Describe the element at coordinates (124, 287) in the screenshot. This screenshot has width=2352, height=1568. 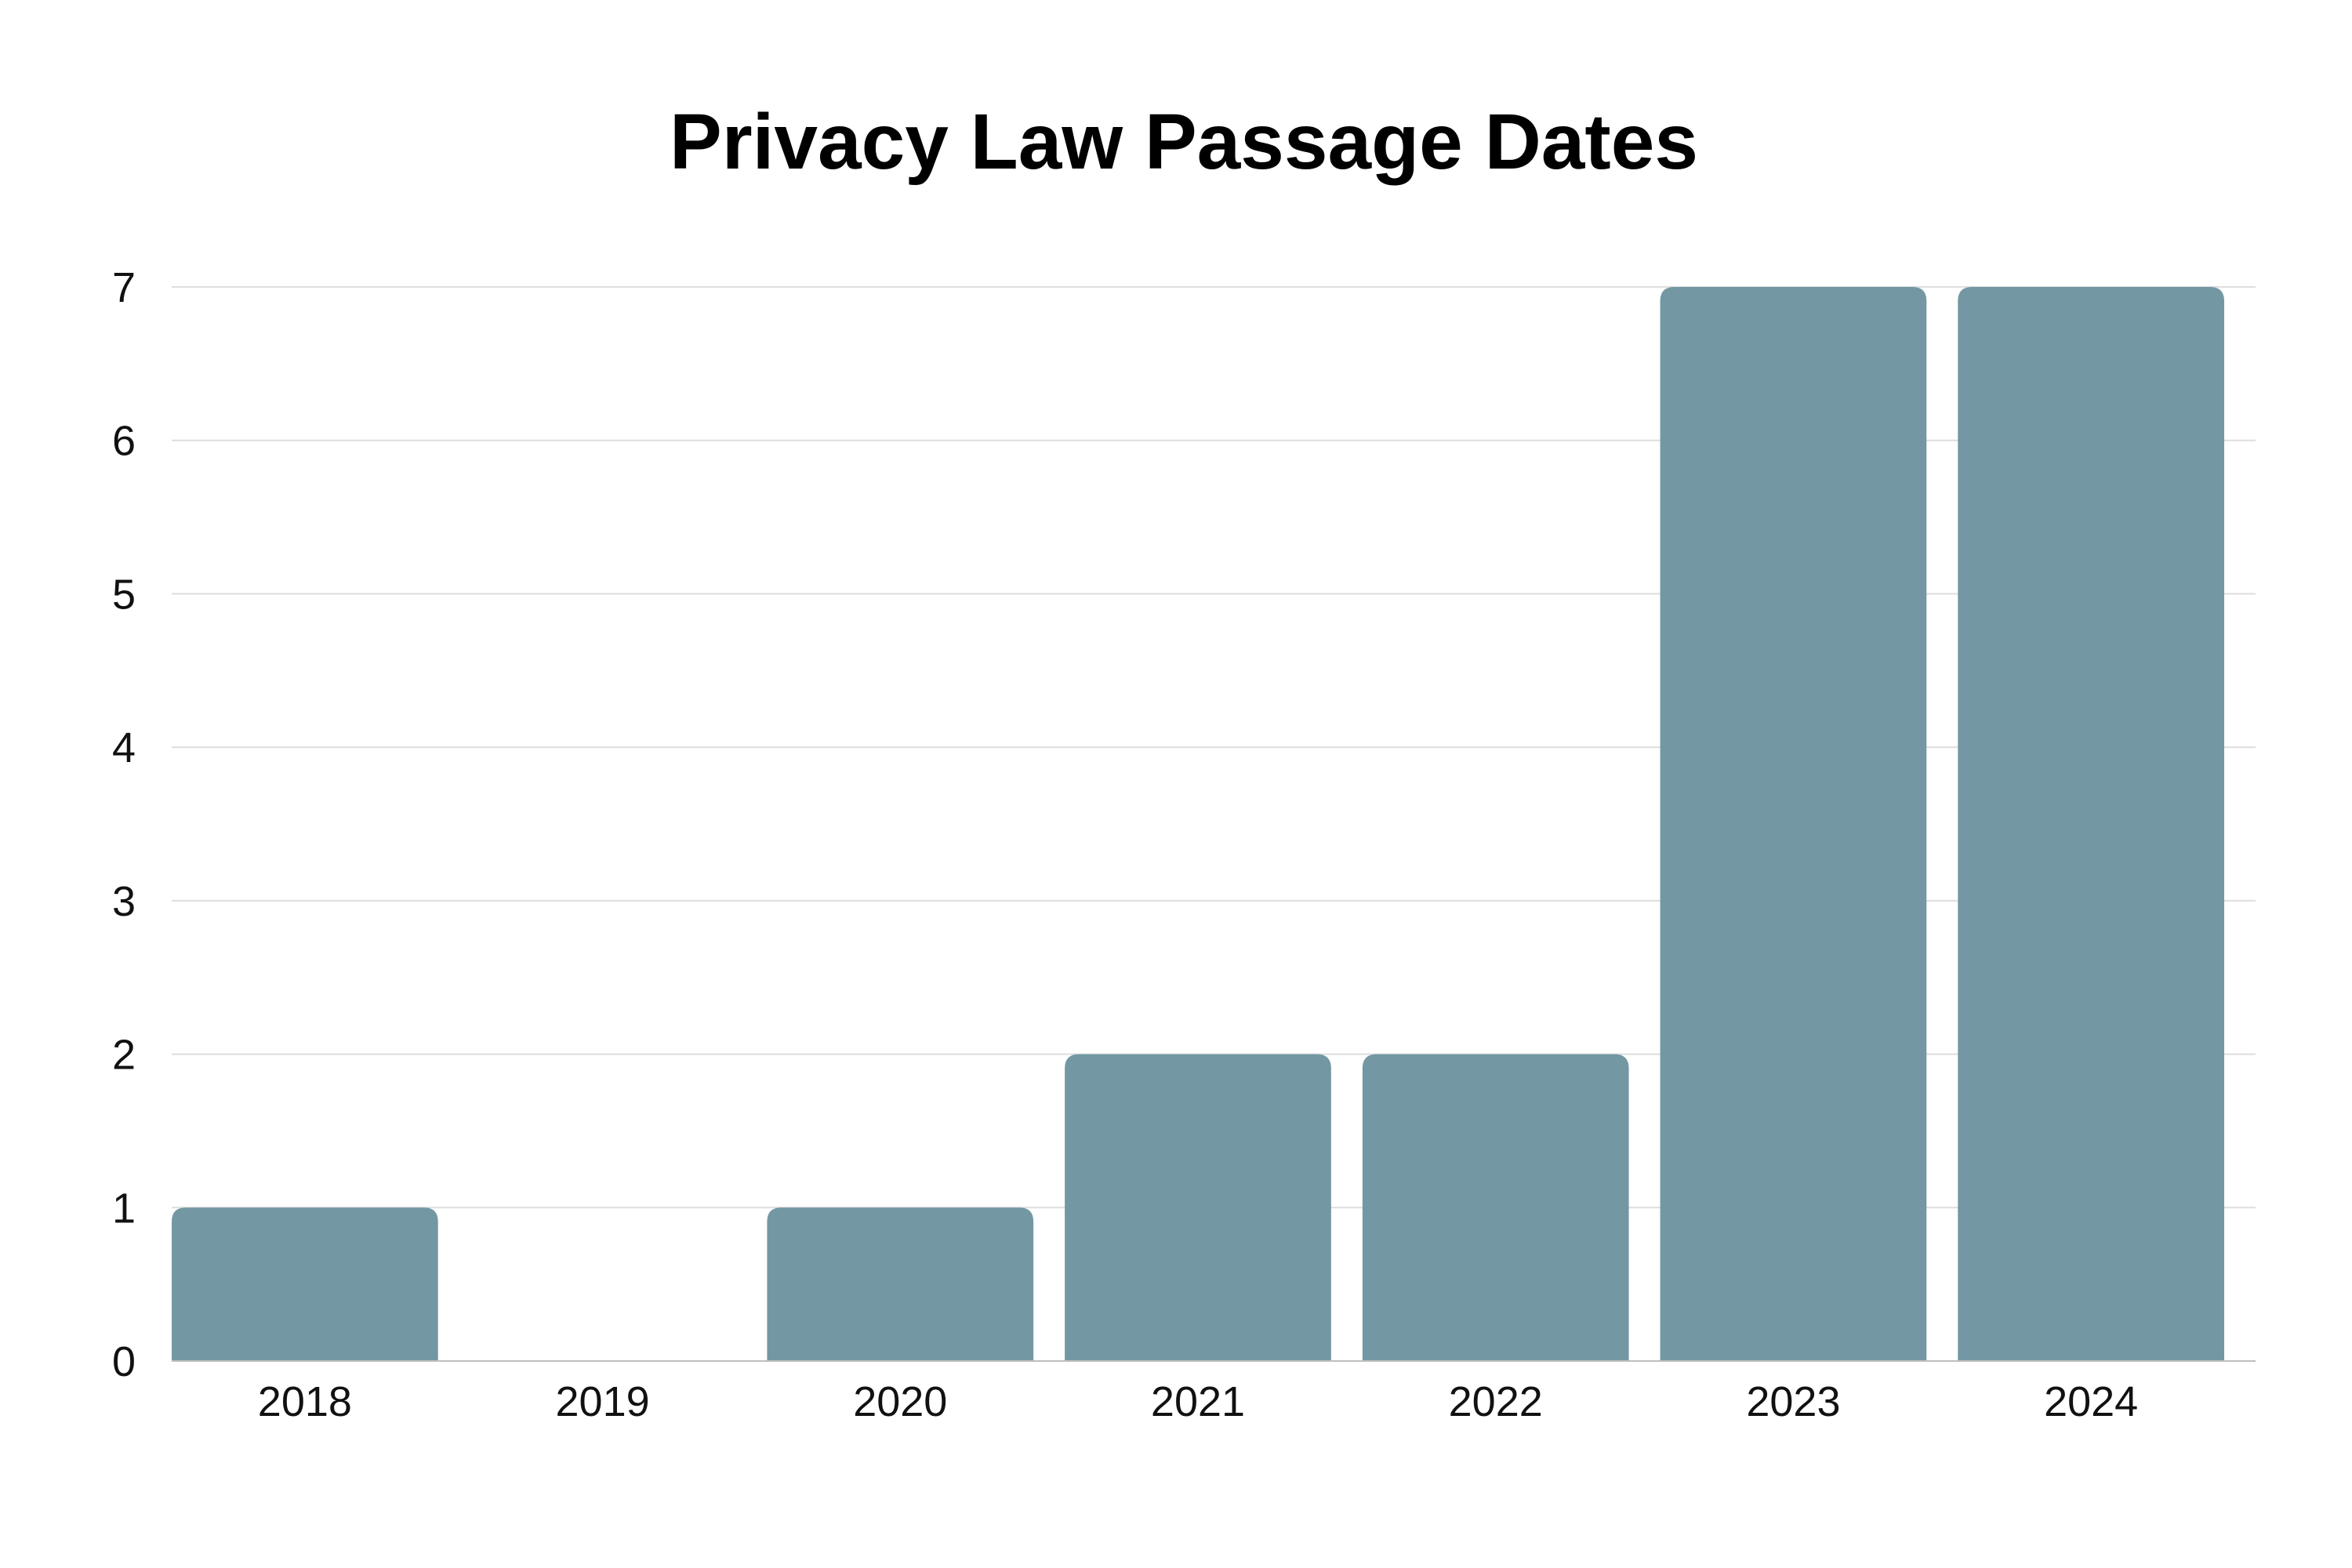
I see `y-tick-label: 7` at that location.